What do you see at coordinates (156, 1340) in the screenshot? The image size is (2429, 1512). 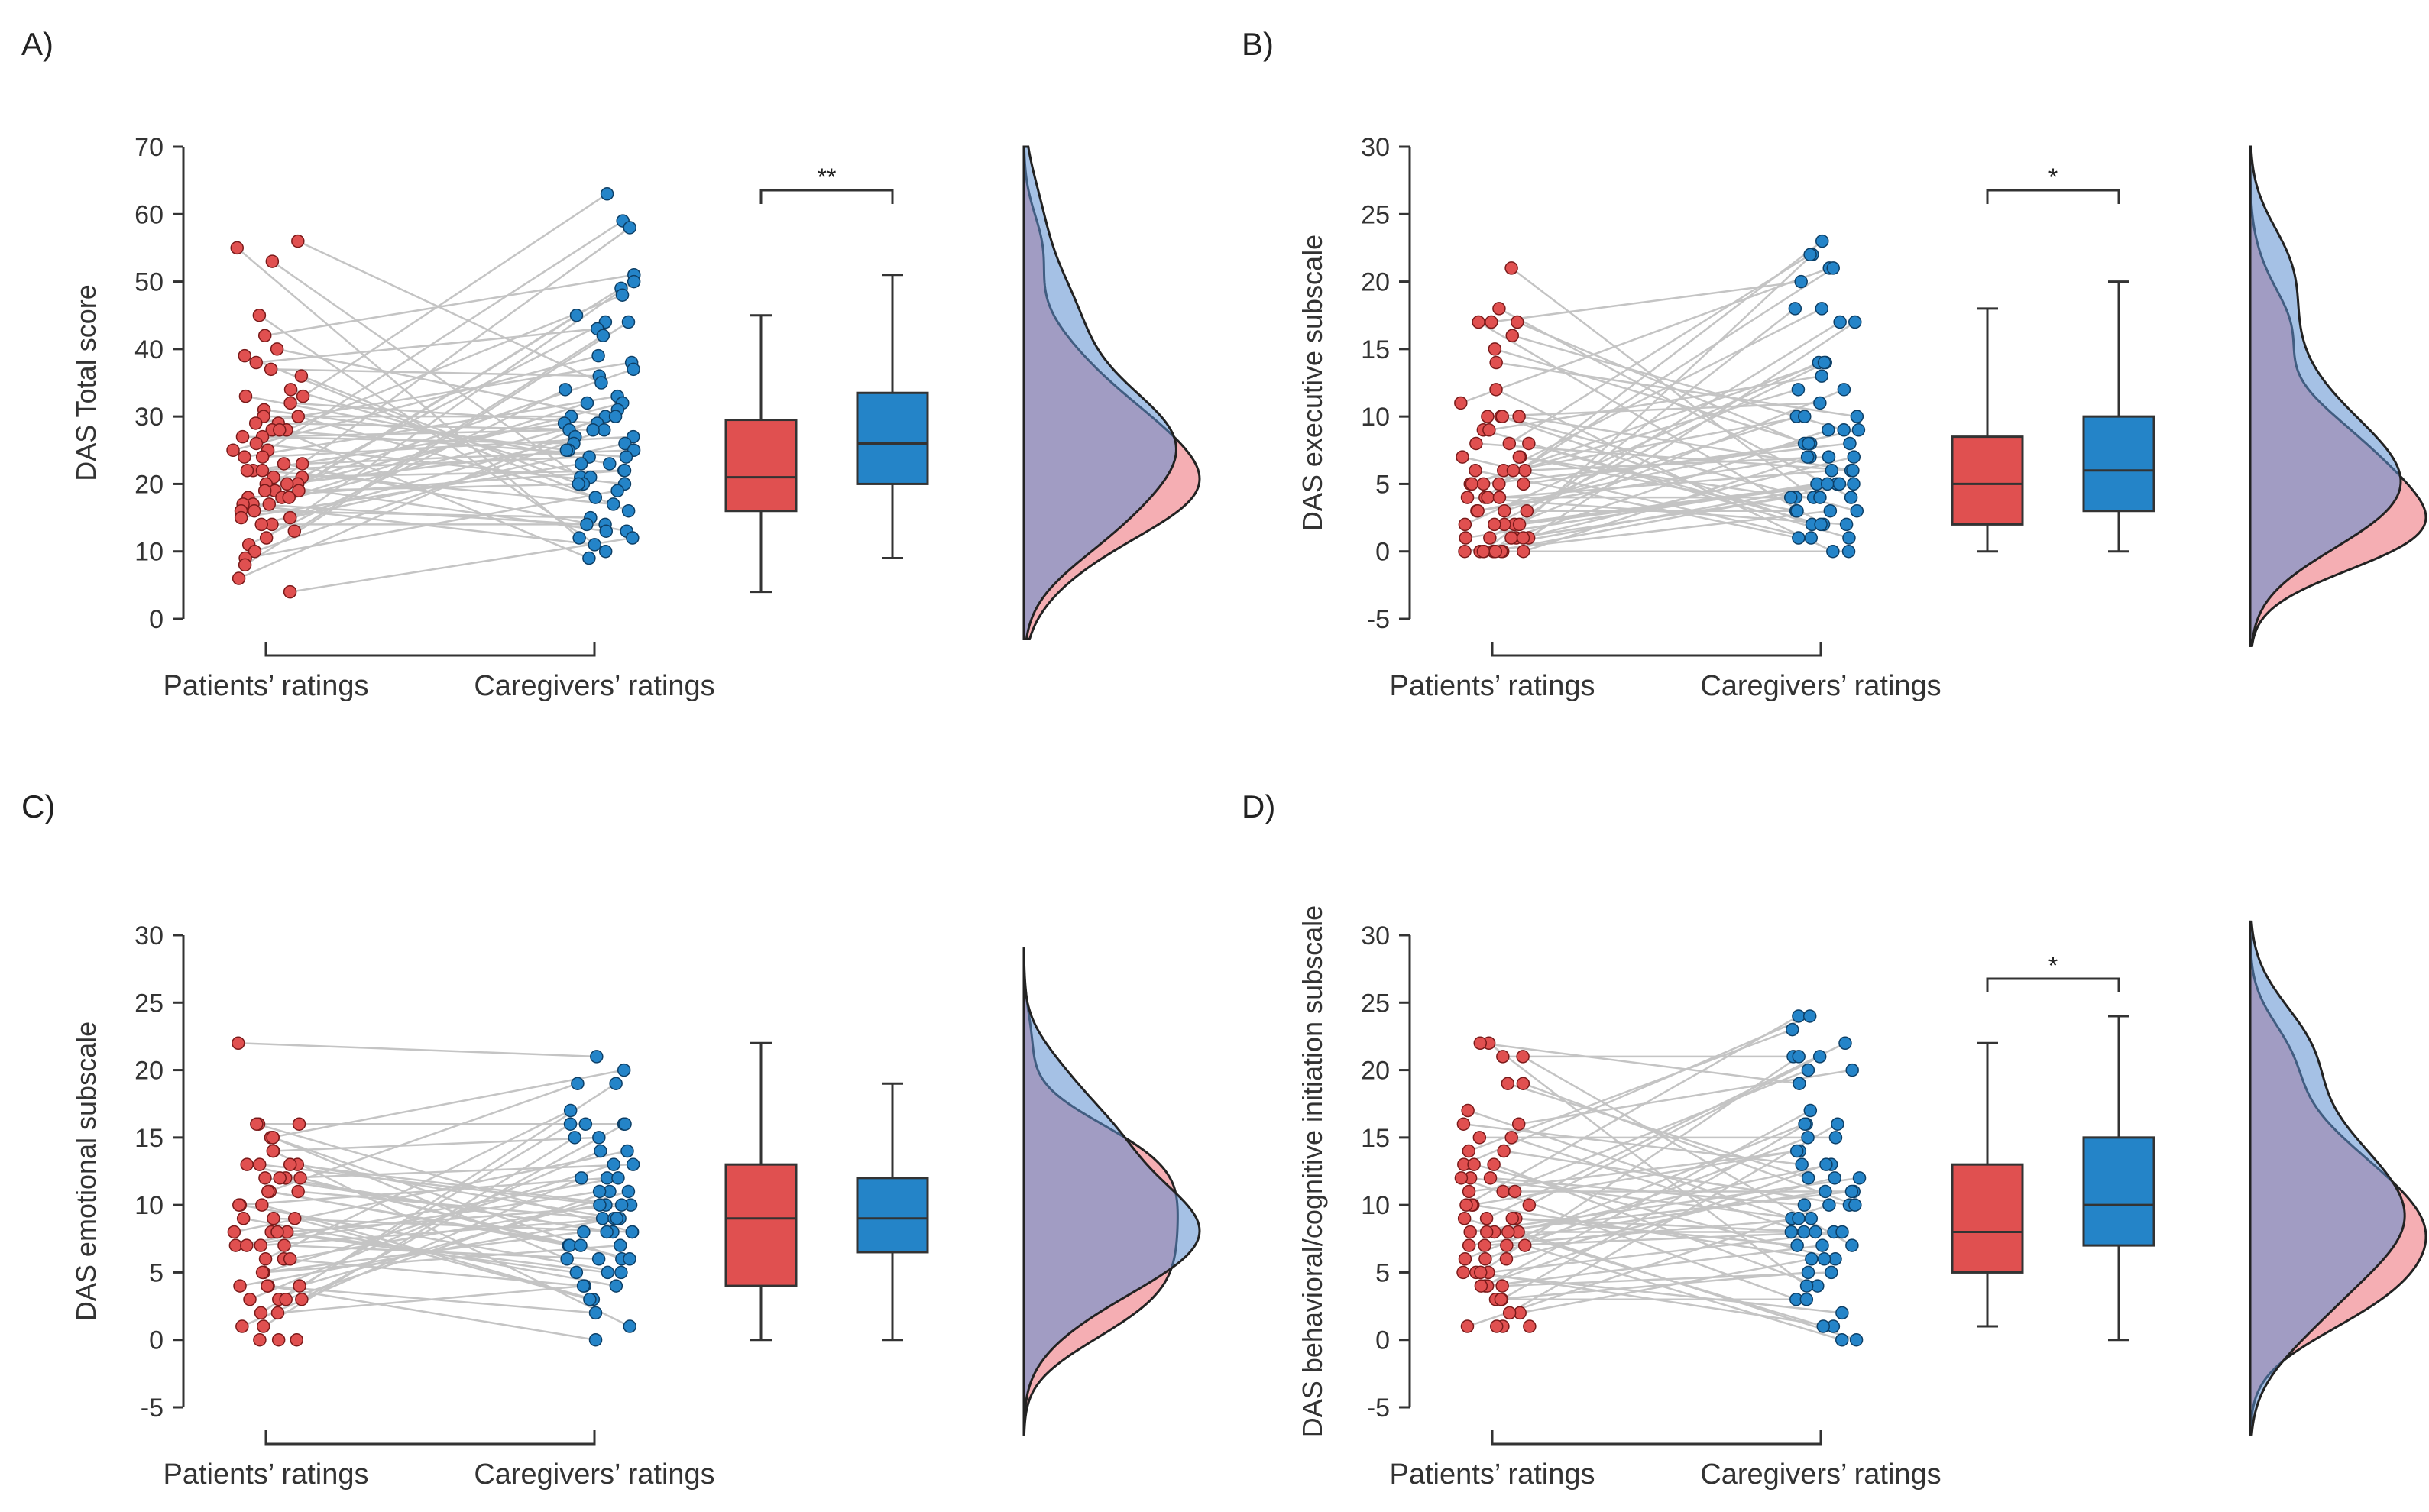 I see `y-tick-label: 0` at bounding box center [156, 1340].